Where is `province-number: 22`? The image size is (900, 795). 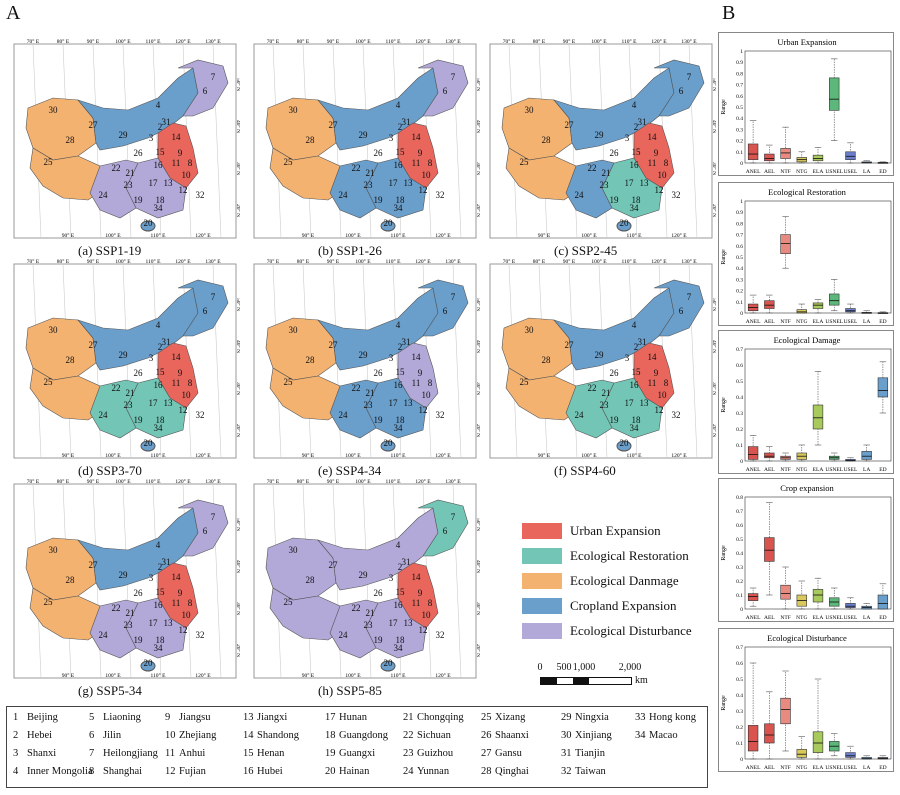
province-number: 22 is located at coordinates (592, 168).